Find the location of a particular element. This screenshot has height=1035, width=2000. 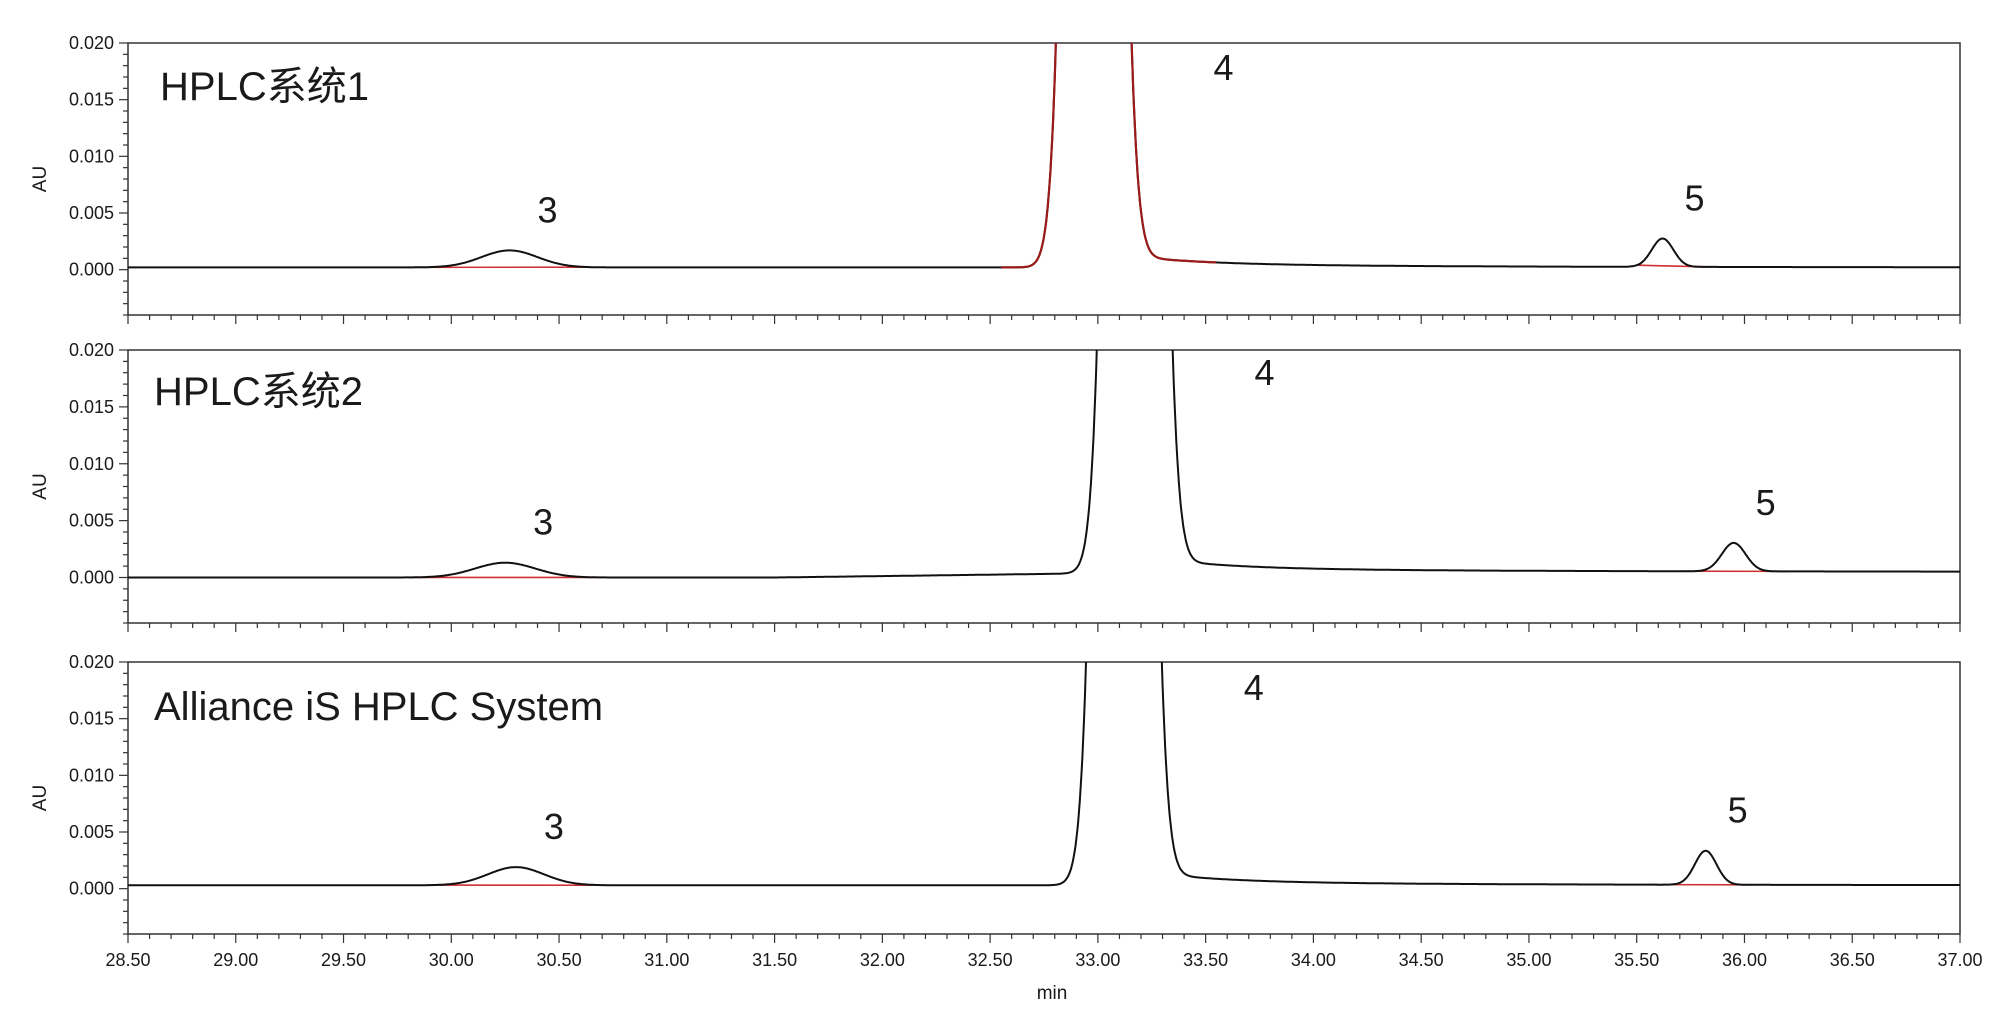

x-tick-label: 35.50 is located at coordinates (1636, 960).